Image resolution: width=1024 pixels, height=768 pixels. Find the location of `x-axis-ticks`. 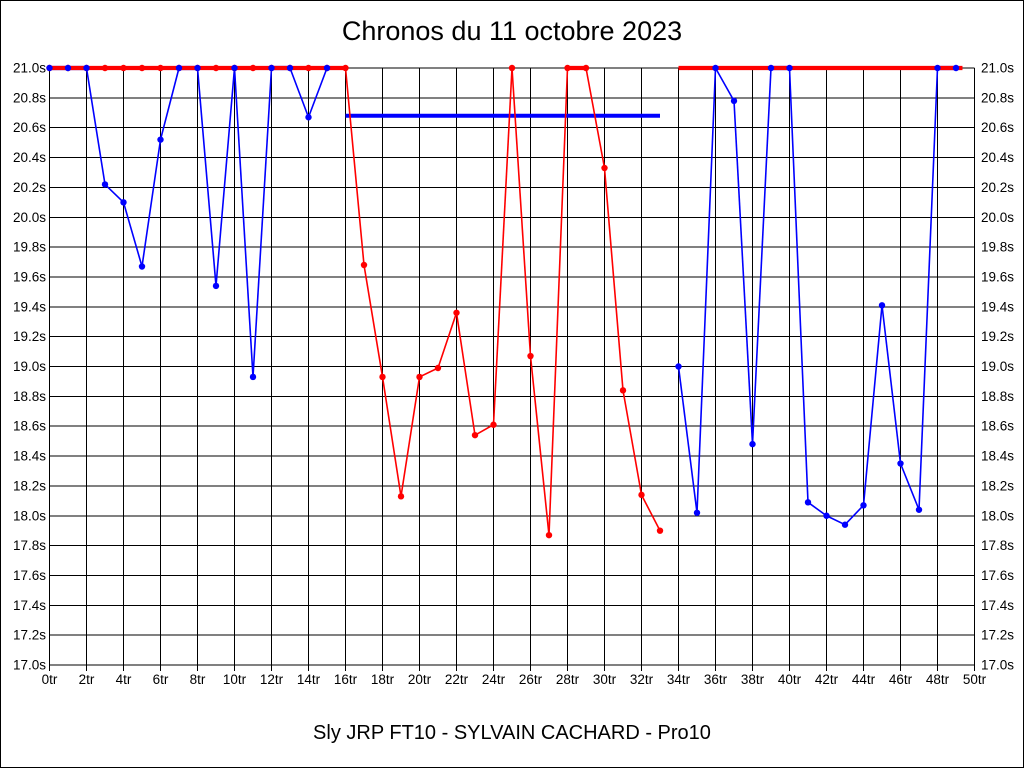

x-axis-ticks is located at coordinates (512, 668).